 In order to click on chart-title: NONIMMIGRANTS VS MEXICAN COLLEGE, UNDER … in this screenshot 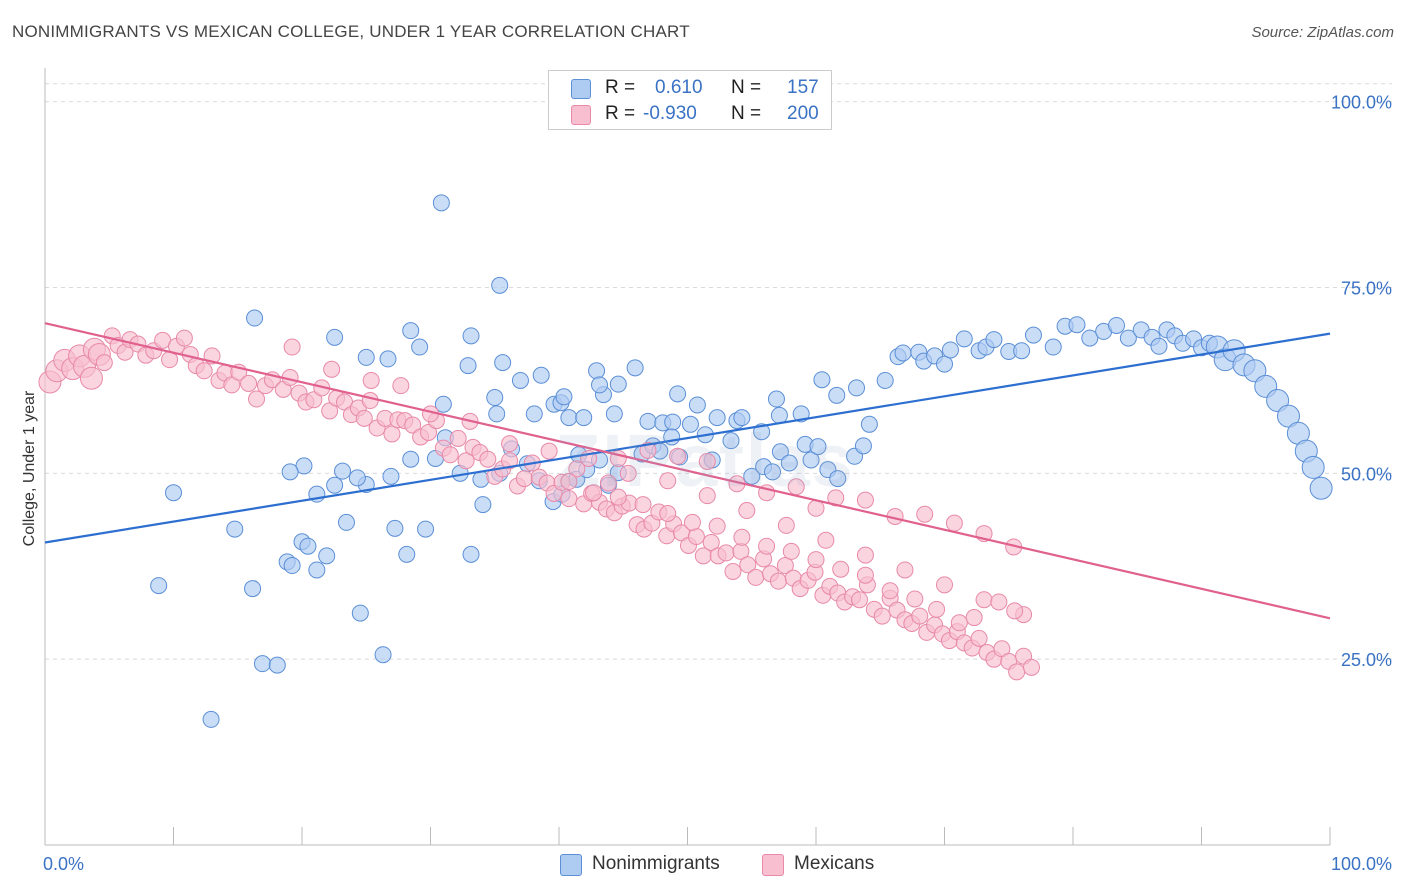, I will do `click(351, 31)`.